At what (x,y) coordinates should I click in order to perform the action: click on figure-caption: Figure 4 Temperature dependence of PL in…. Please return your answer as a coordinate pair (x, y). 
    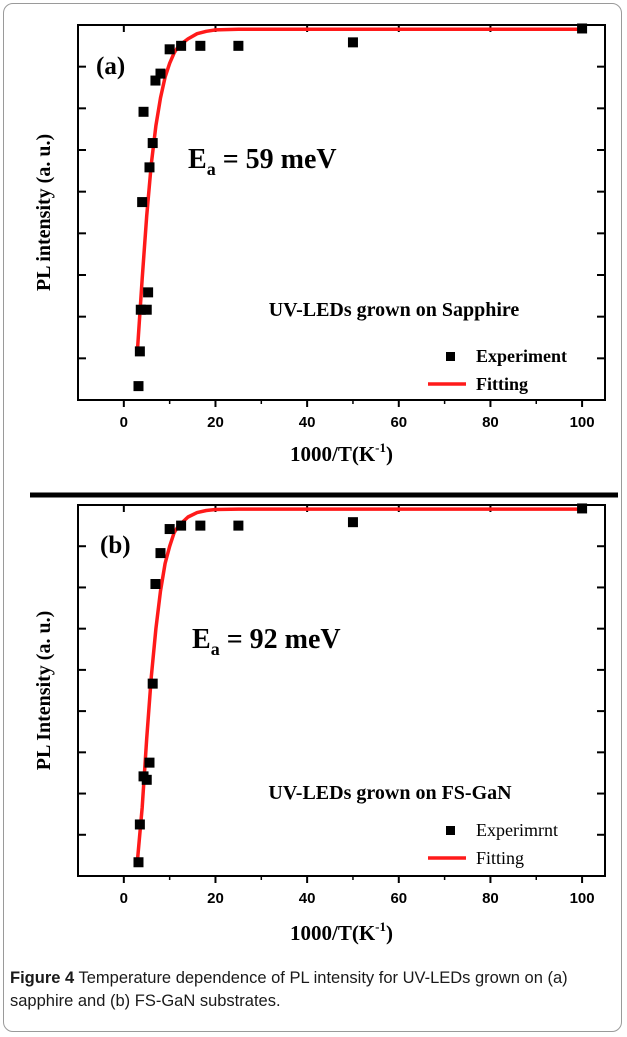
    Looking at the image, I should click on (310, 990).